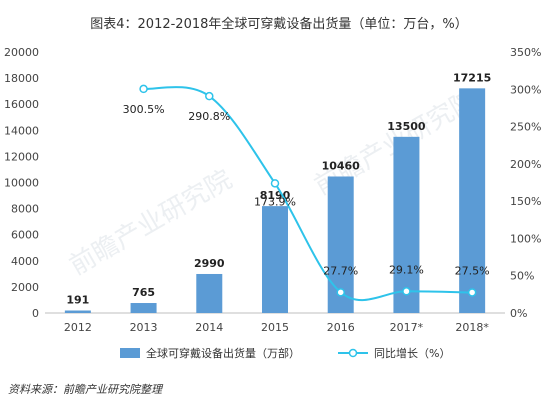 The image size is (558, 405). What do you see at coordinates (144, 327) in the screenshot?
I see `x-tick-label: 2013` at bounding box center [144, 327].